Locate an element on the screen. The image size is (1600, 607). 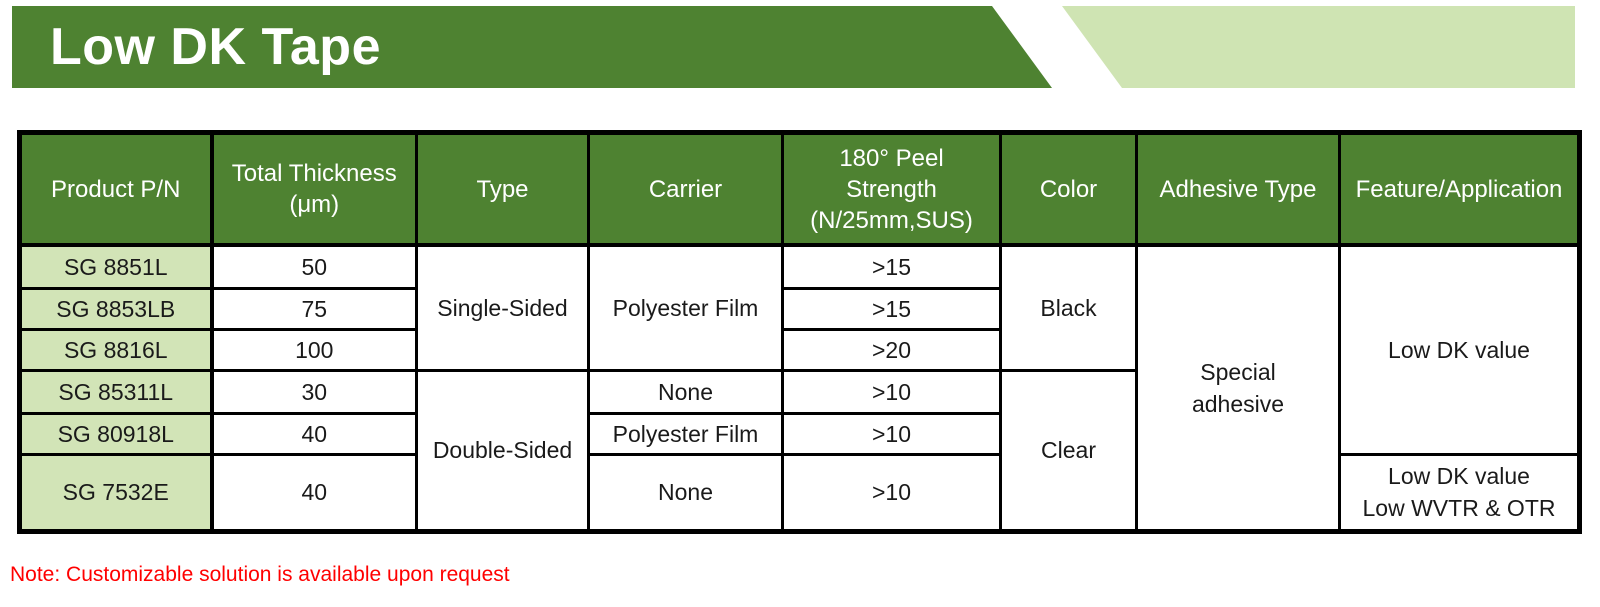
header-color: Color is located at coordinates (1068, 189).